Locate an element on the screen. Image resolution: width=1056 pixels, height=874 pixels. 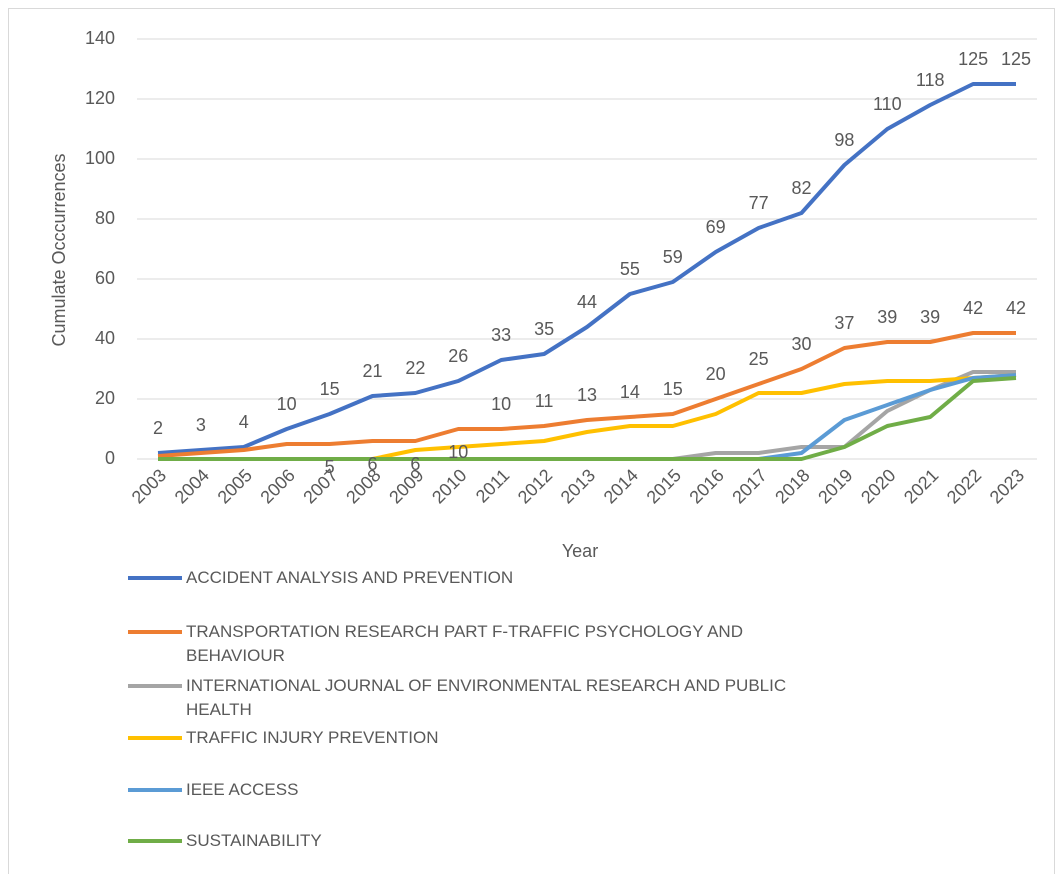
data-label: 35 is located at coordinates (544, 329).